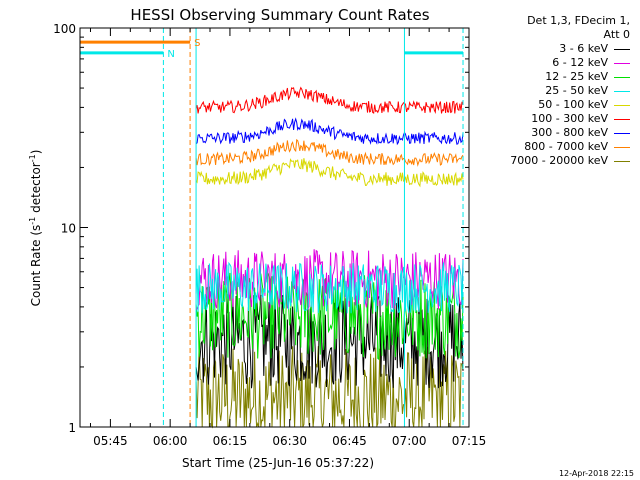 This screenshot has height=480, width=640. What do you see at coordinates (573, 104) in the screenshot?
I see `legend-label-4: 50 - 100 keV` at bounding box center [573, 104].